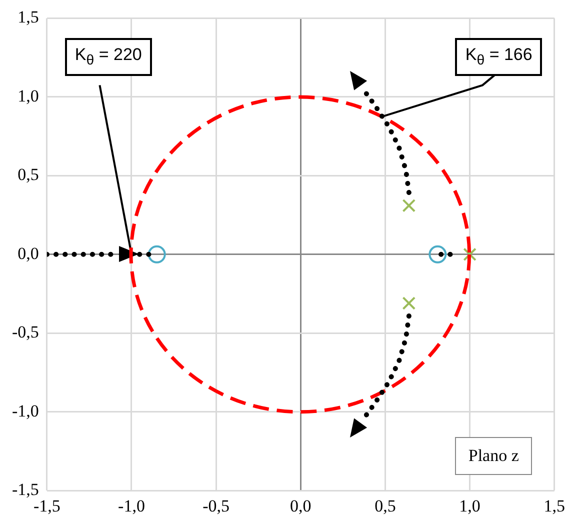 This screenshot has width=571, height=527. What do you see at coordinates (498, 57) in the screenshot?
I see `annotation: K$_{θ}$ = 166` at bounding box center [498, 57].